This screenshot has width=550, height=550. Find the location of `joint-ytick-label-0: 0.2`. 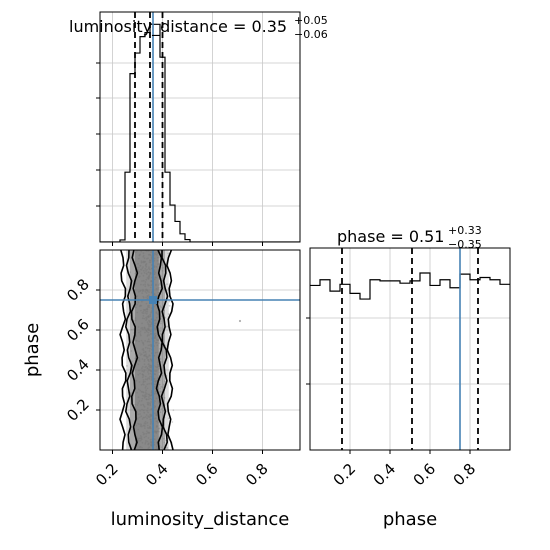

joint-ytick-label-0: 0.2 is located at coordinates (78, 410).